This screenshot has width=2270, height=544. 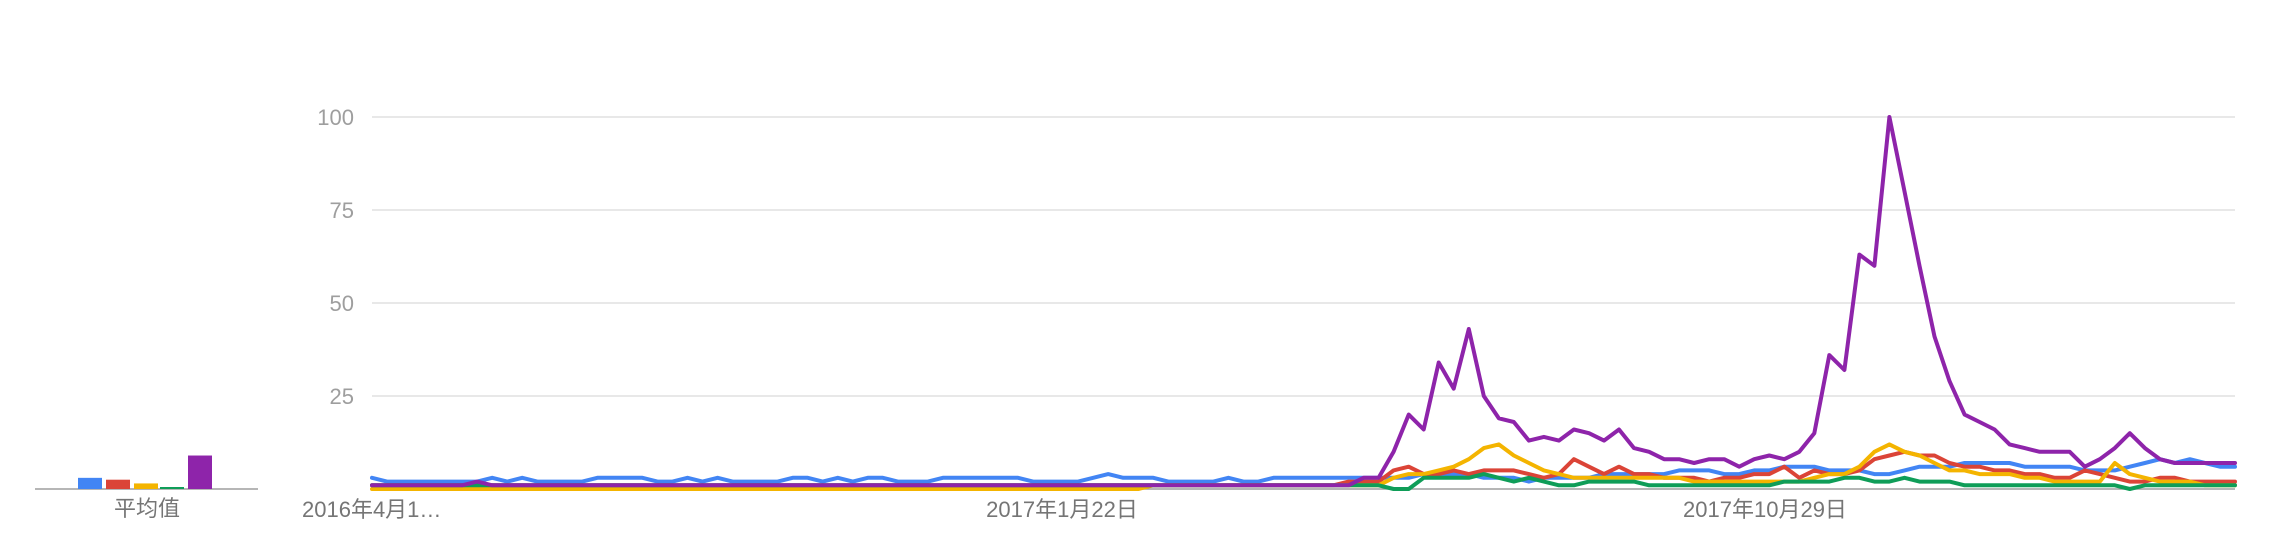 What do you see at coordinates (147, 508) in the screenshot?
I see `average-label: 平均值` at bounding box center [147, 508].